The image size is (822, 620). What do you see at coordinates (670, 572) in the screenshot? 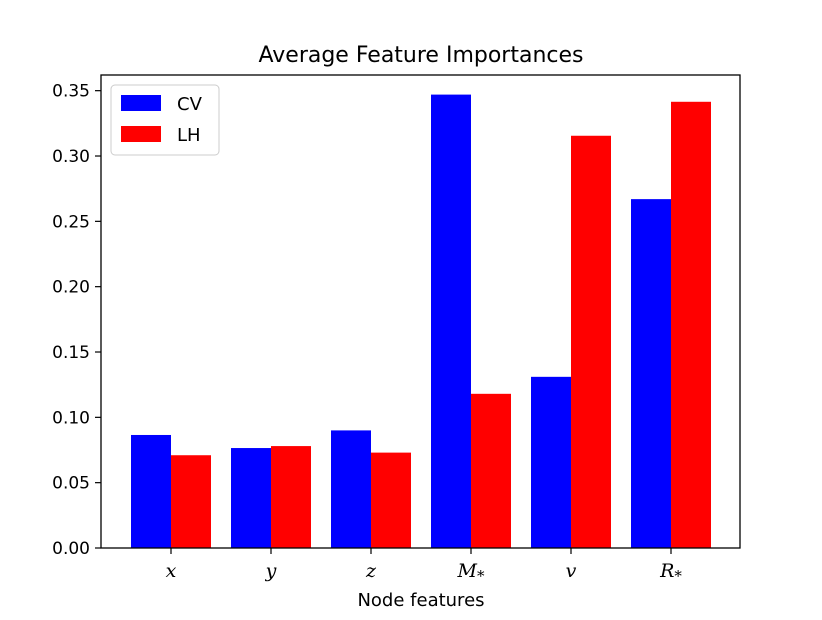
I see `x-tick-label-5: R*` at bounding box center [670, 572].